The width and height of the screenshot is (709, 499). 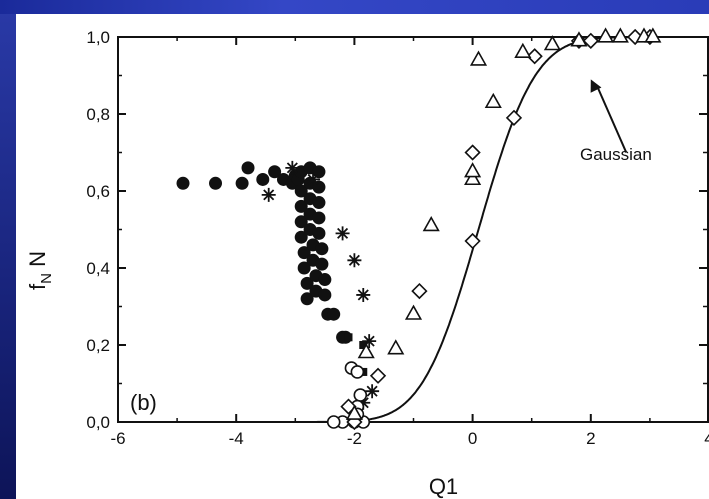 I want to click on gaussian-annotation: Gaussian, so click(x=616, y=121).